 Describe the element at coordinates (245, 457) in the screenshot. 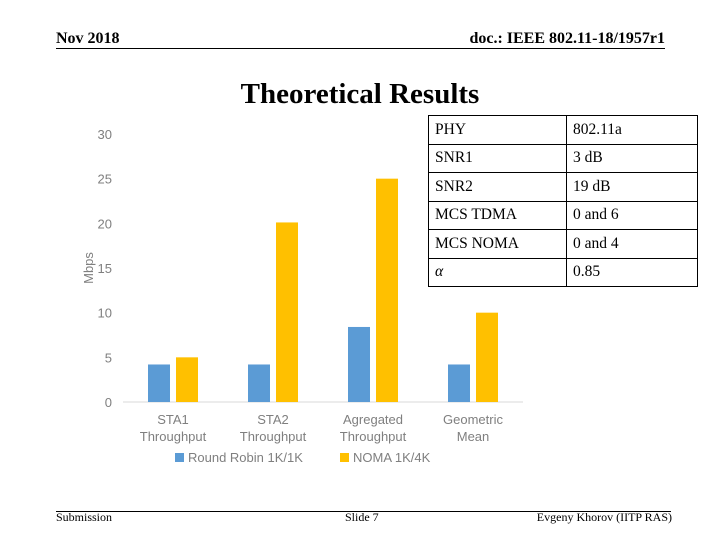

I see `legend-entry: Round Robin 1K/1K` at that location.